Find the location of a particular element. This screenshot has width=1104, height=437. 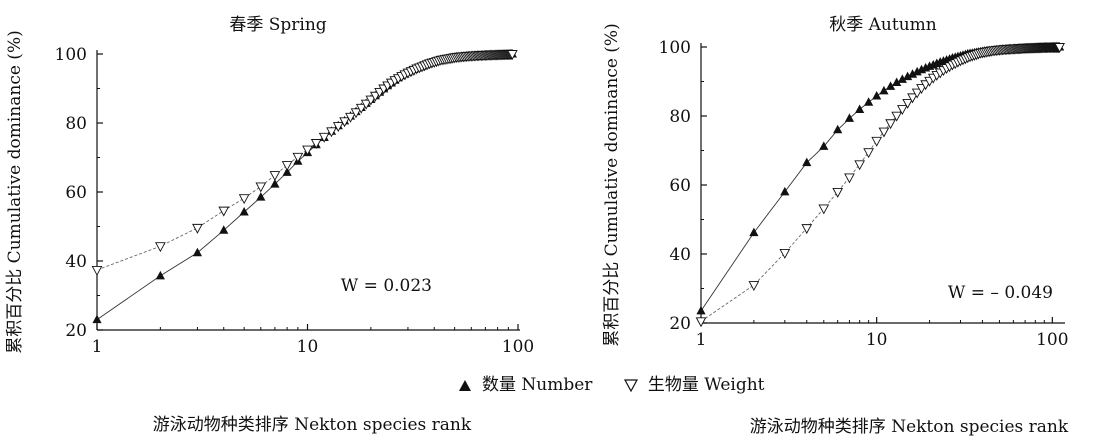

legend-item-number: 数量 Number is located at coordinates (525, 382).